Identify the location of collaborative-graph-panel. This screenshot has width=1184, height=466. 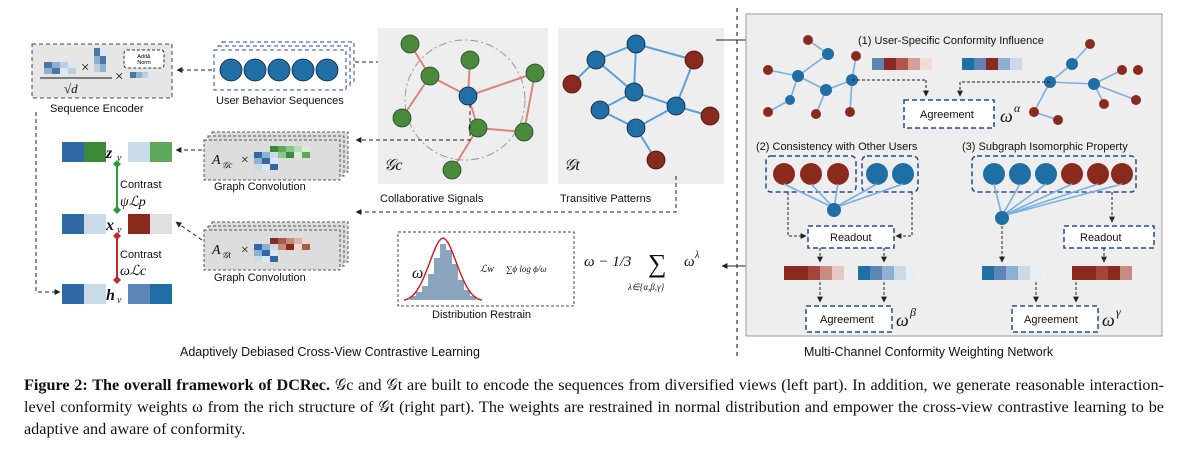
(463, 106).